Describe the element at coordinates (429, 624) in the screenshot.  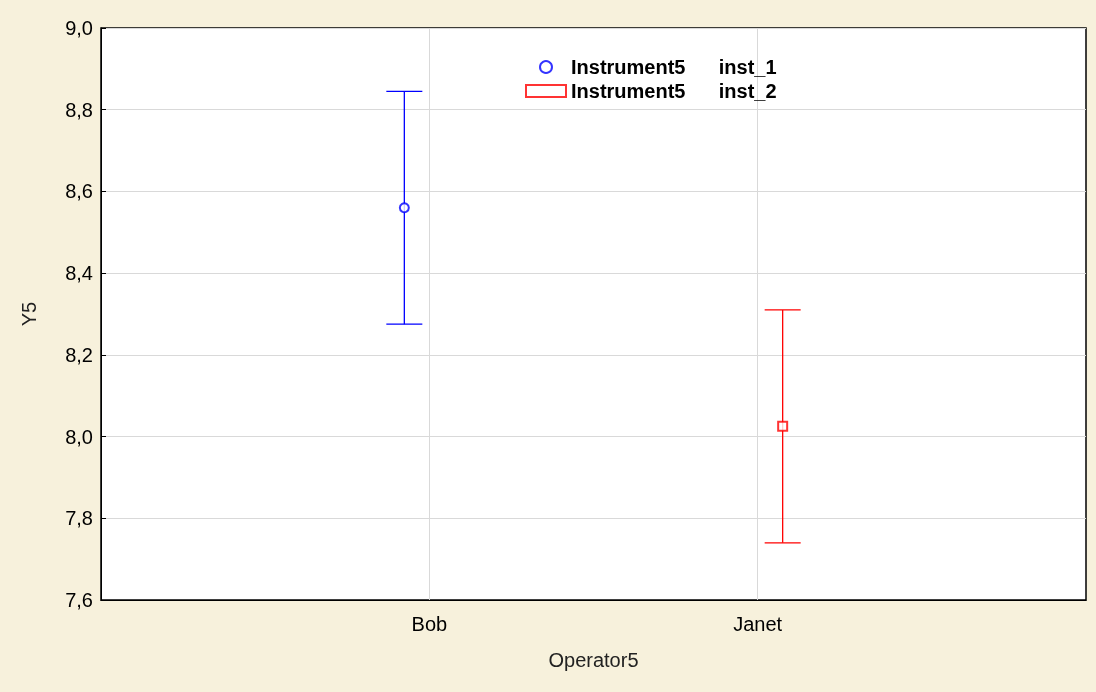
I see `x-tick-label: Bob` at that location.